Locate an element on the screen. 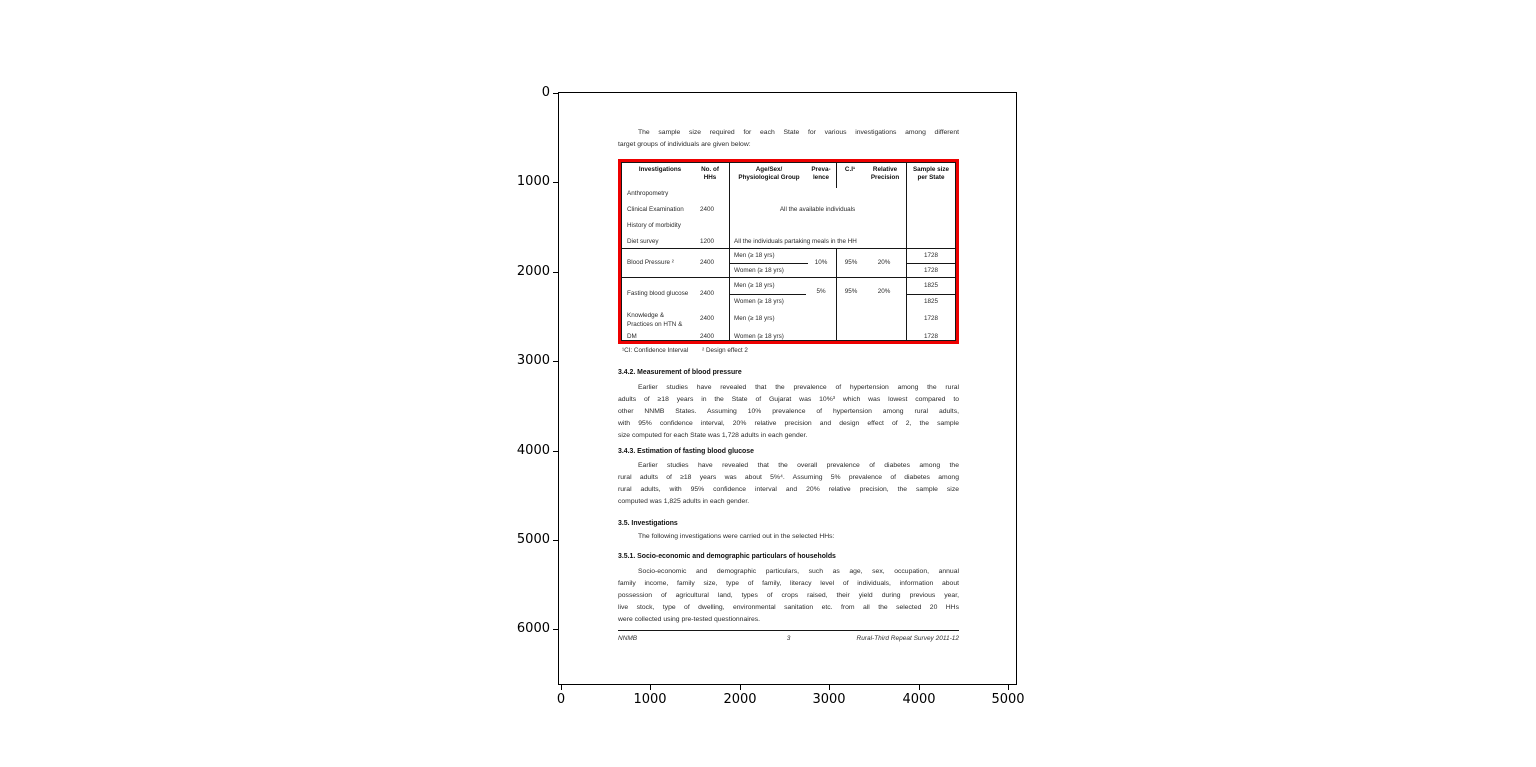 Image resolution: width=1536 pixels, height=767 pixels. x-tick-label: 4000 is located at coordinates (919, 699).